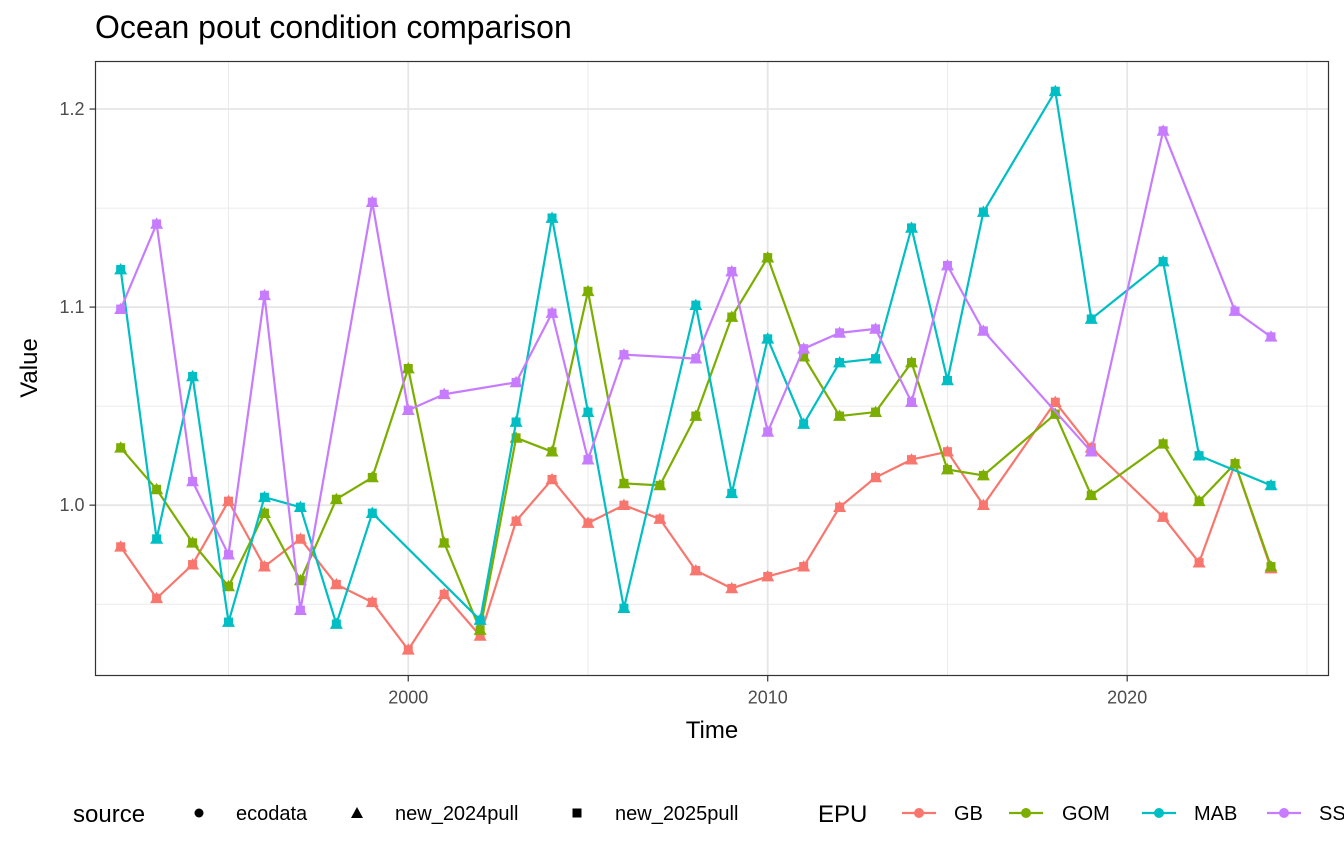 This screenshot has height=865, width=1344. I want to click on legend-label: ecodata, so click(272, 814).